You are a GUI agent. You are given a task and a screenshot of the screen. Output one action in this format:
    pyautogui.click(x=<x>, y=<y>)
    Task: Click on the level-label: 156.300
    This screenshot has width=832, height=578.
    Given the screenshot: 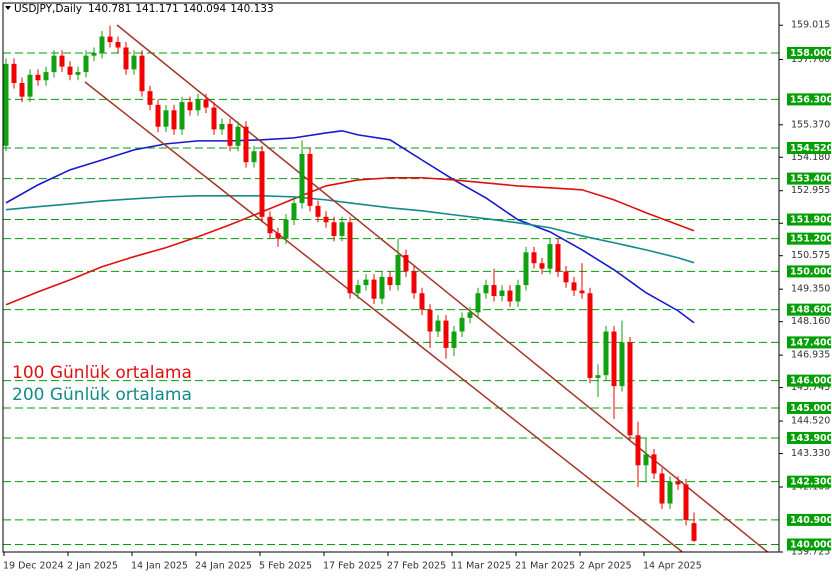 What is the action you would take?
    pyautogui.click(x=811, y=99)
    